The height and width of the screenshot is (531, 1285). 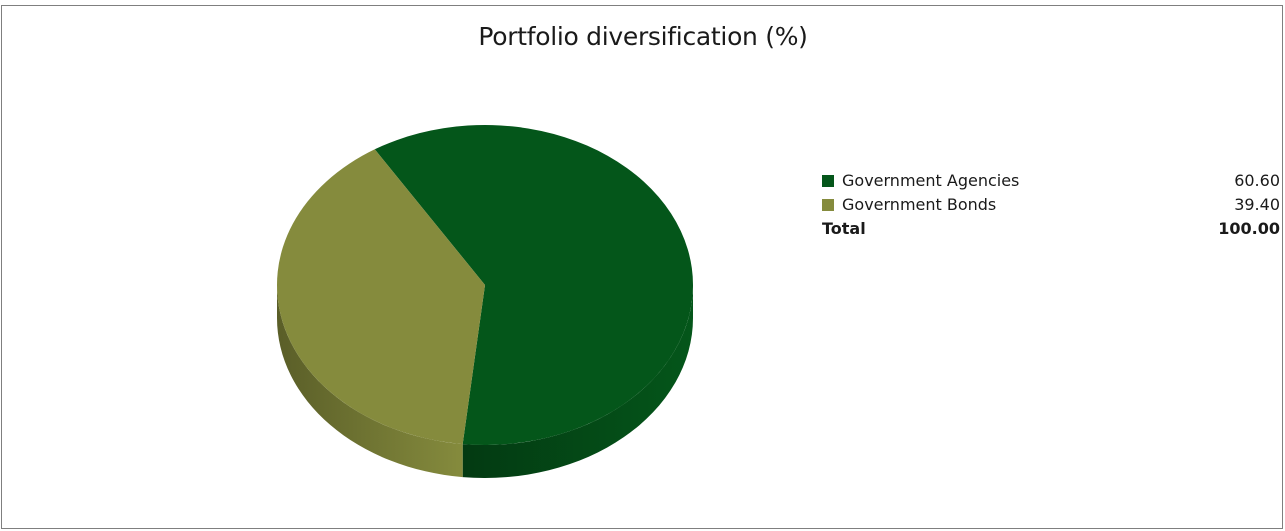 I want to click on legend-value: 60.60, so click(x=1257, y=180).